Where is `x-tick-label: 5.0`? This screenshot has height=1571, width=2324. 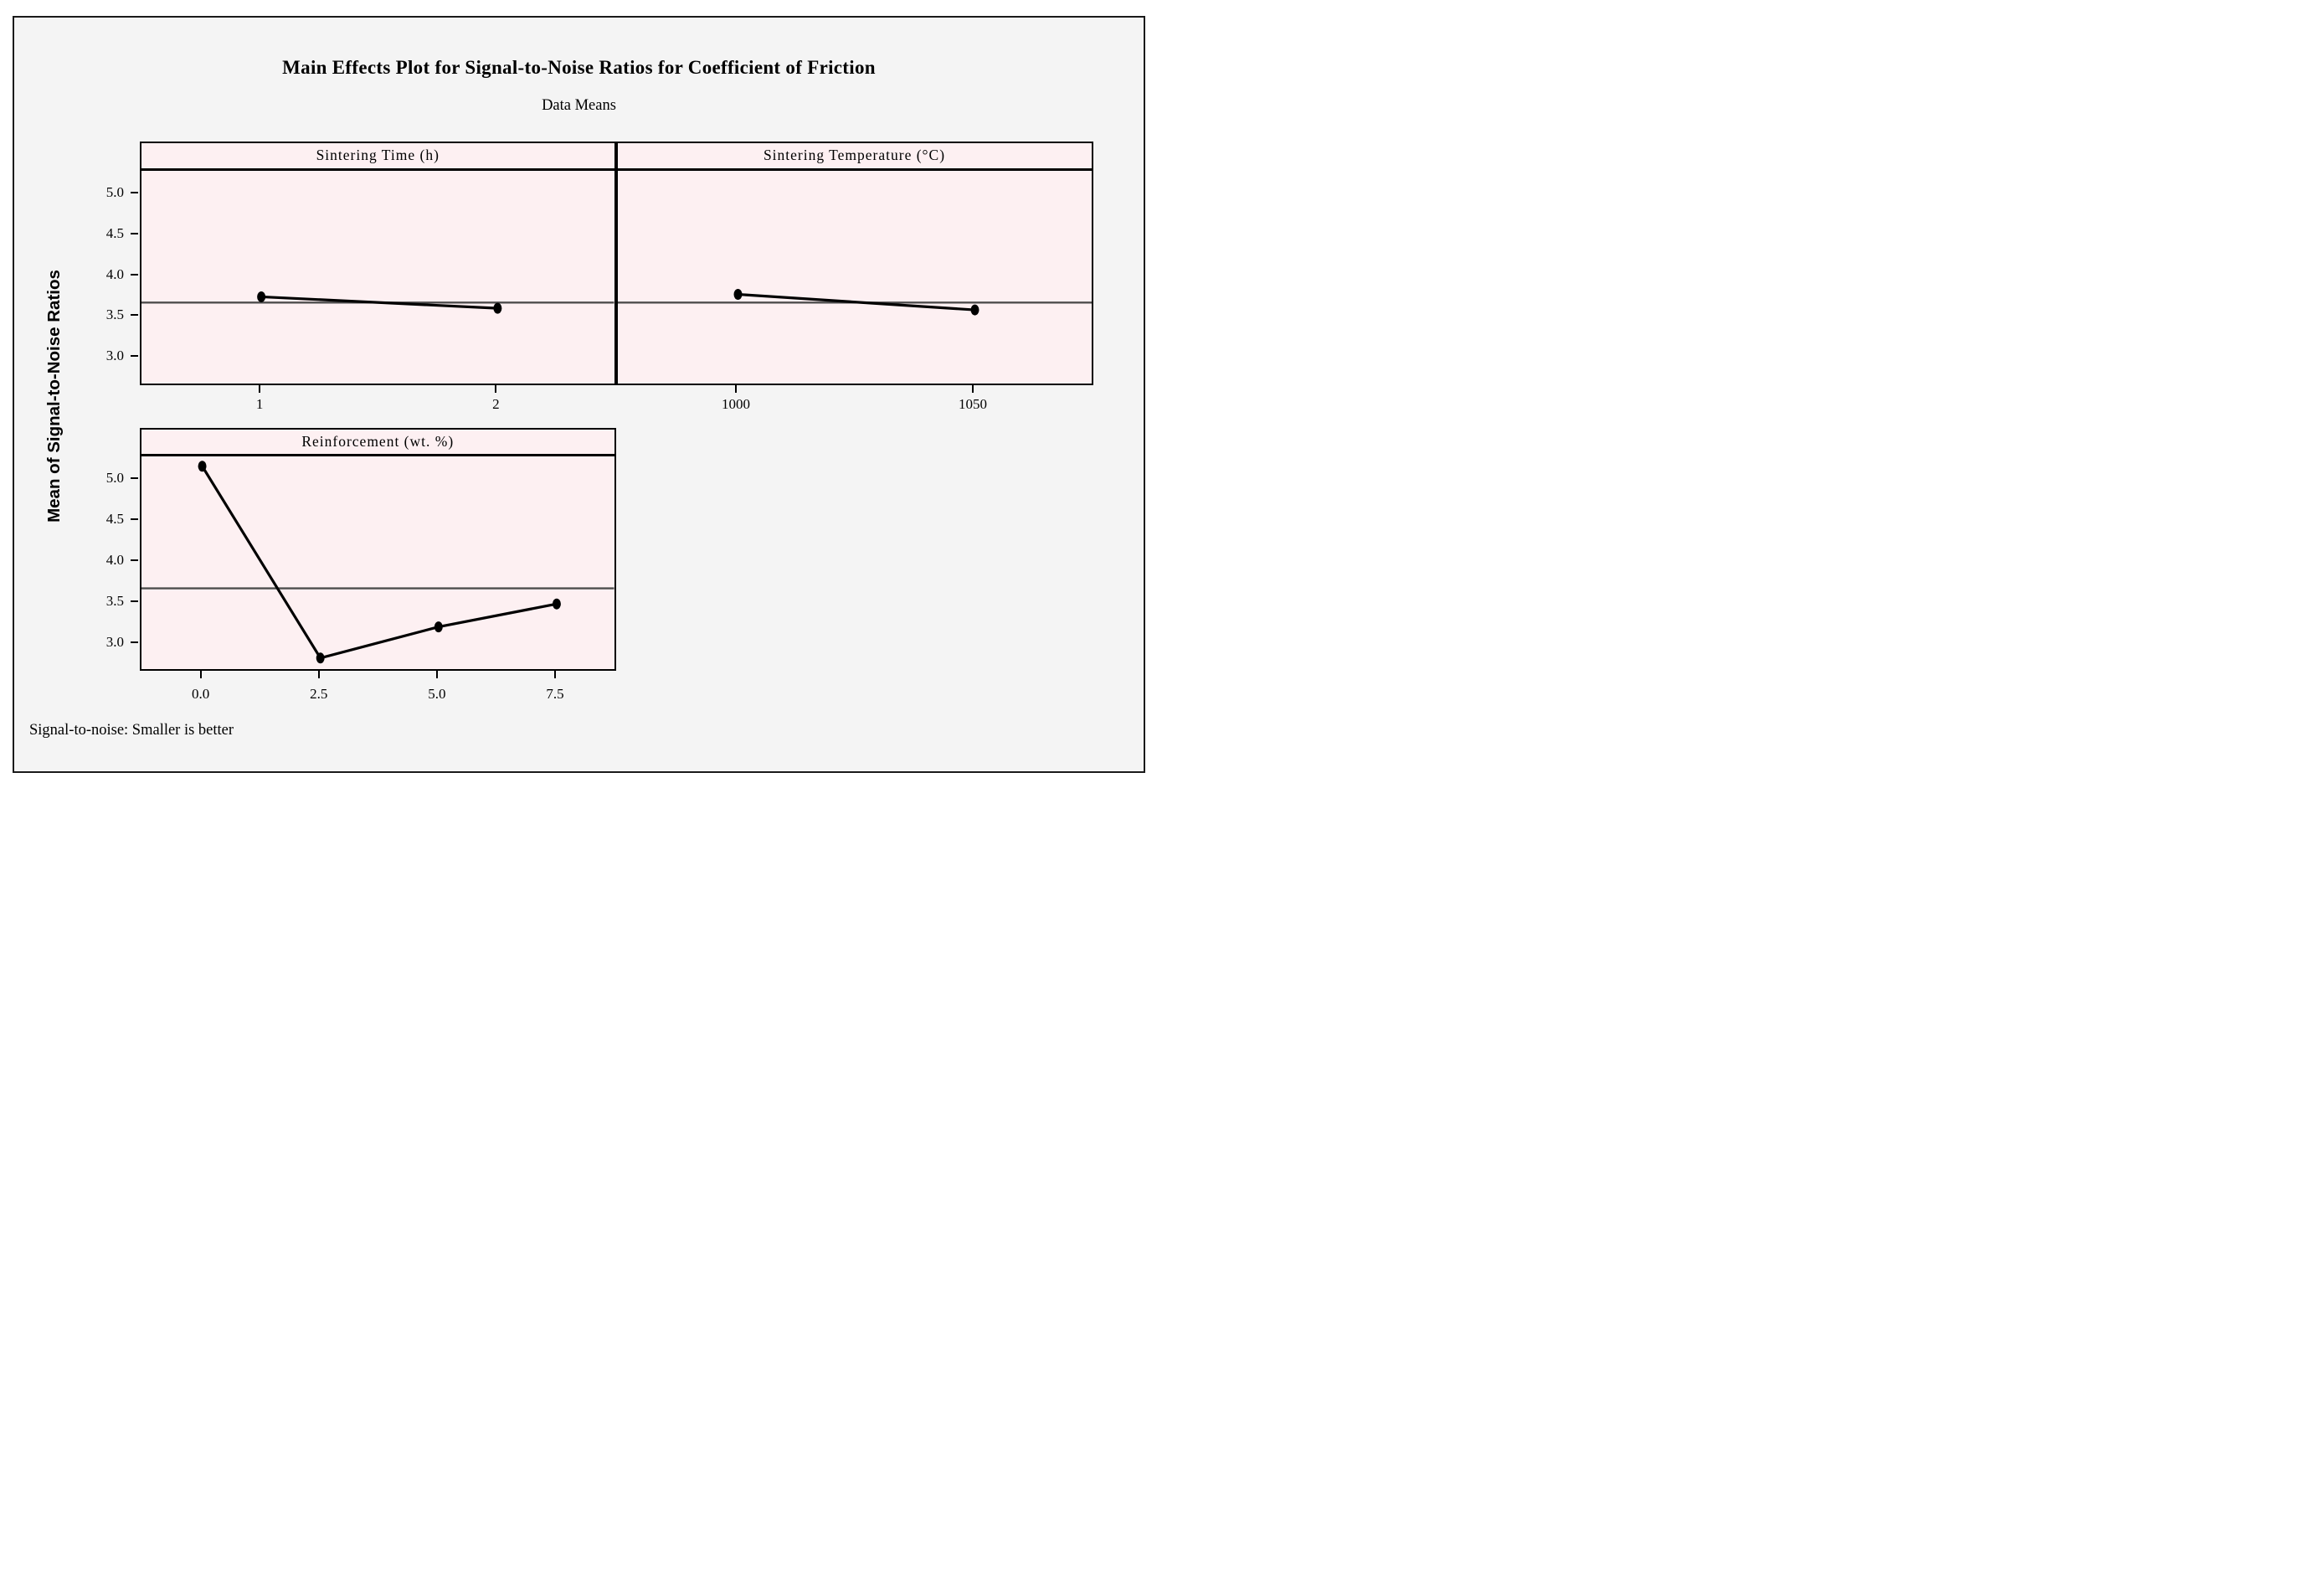 x-tick-label: 5.0 is located at coordinates (437, 694).